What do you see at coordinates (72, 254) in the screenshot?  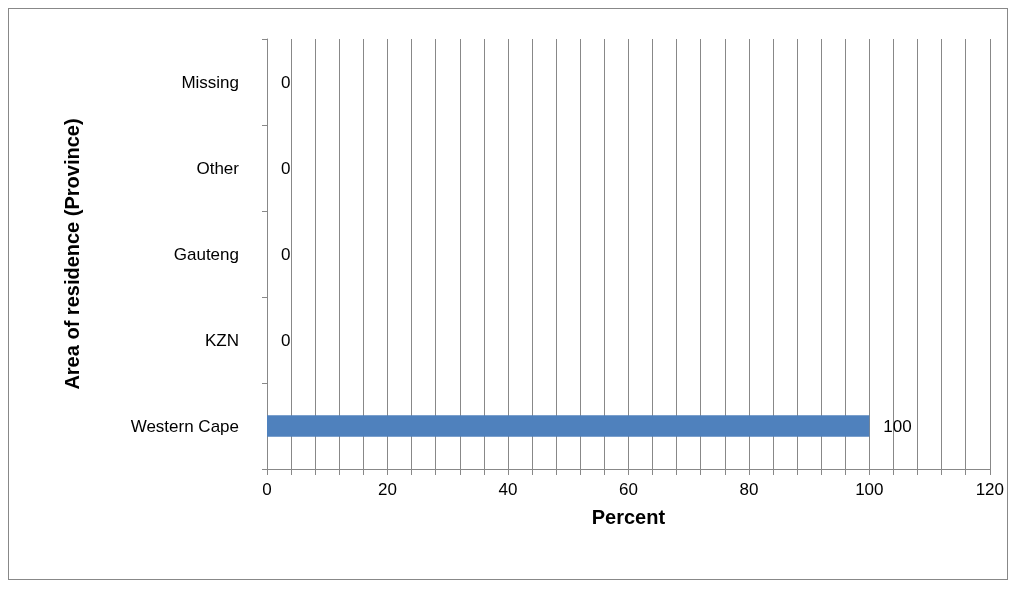 I see `y-axis-title: Area of residence (Province)` at bounding box center [72, 254].